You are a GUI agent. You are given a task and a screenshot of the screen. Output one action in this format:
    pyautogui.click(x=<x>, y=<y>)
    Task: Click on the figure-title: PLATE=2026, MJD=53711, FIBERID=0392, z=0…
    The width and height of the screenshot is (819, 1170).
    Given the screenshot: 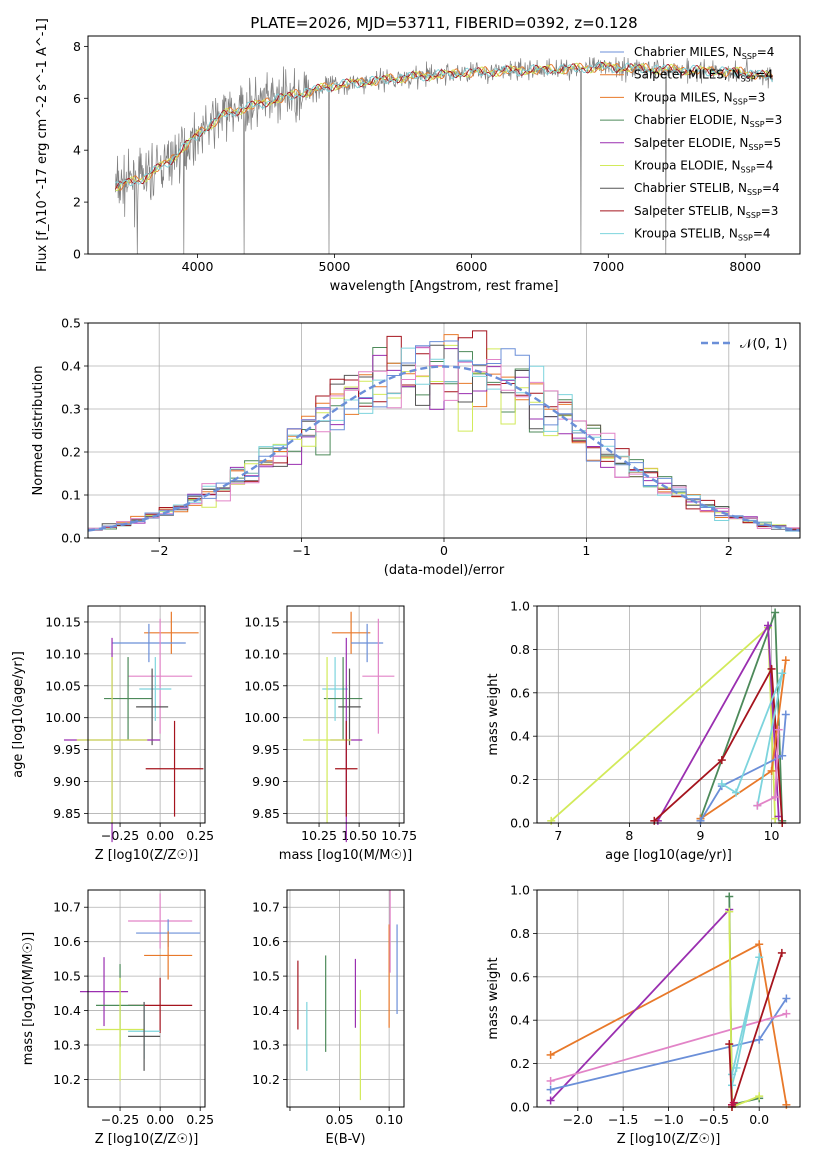 What is the action you would take?
    pyautogui.click(x=443, y=23)
    